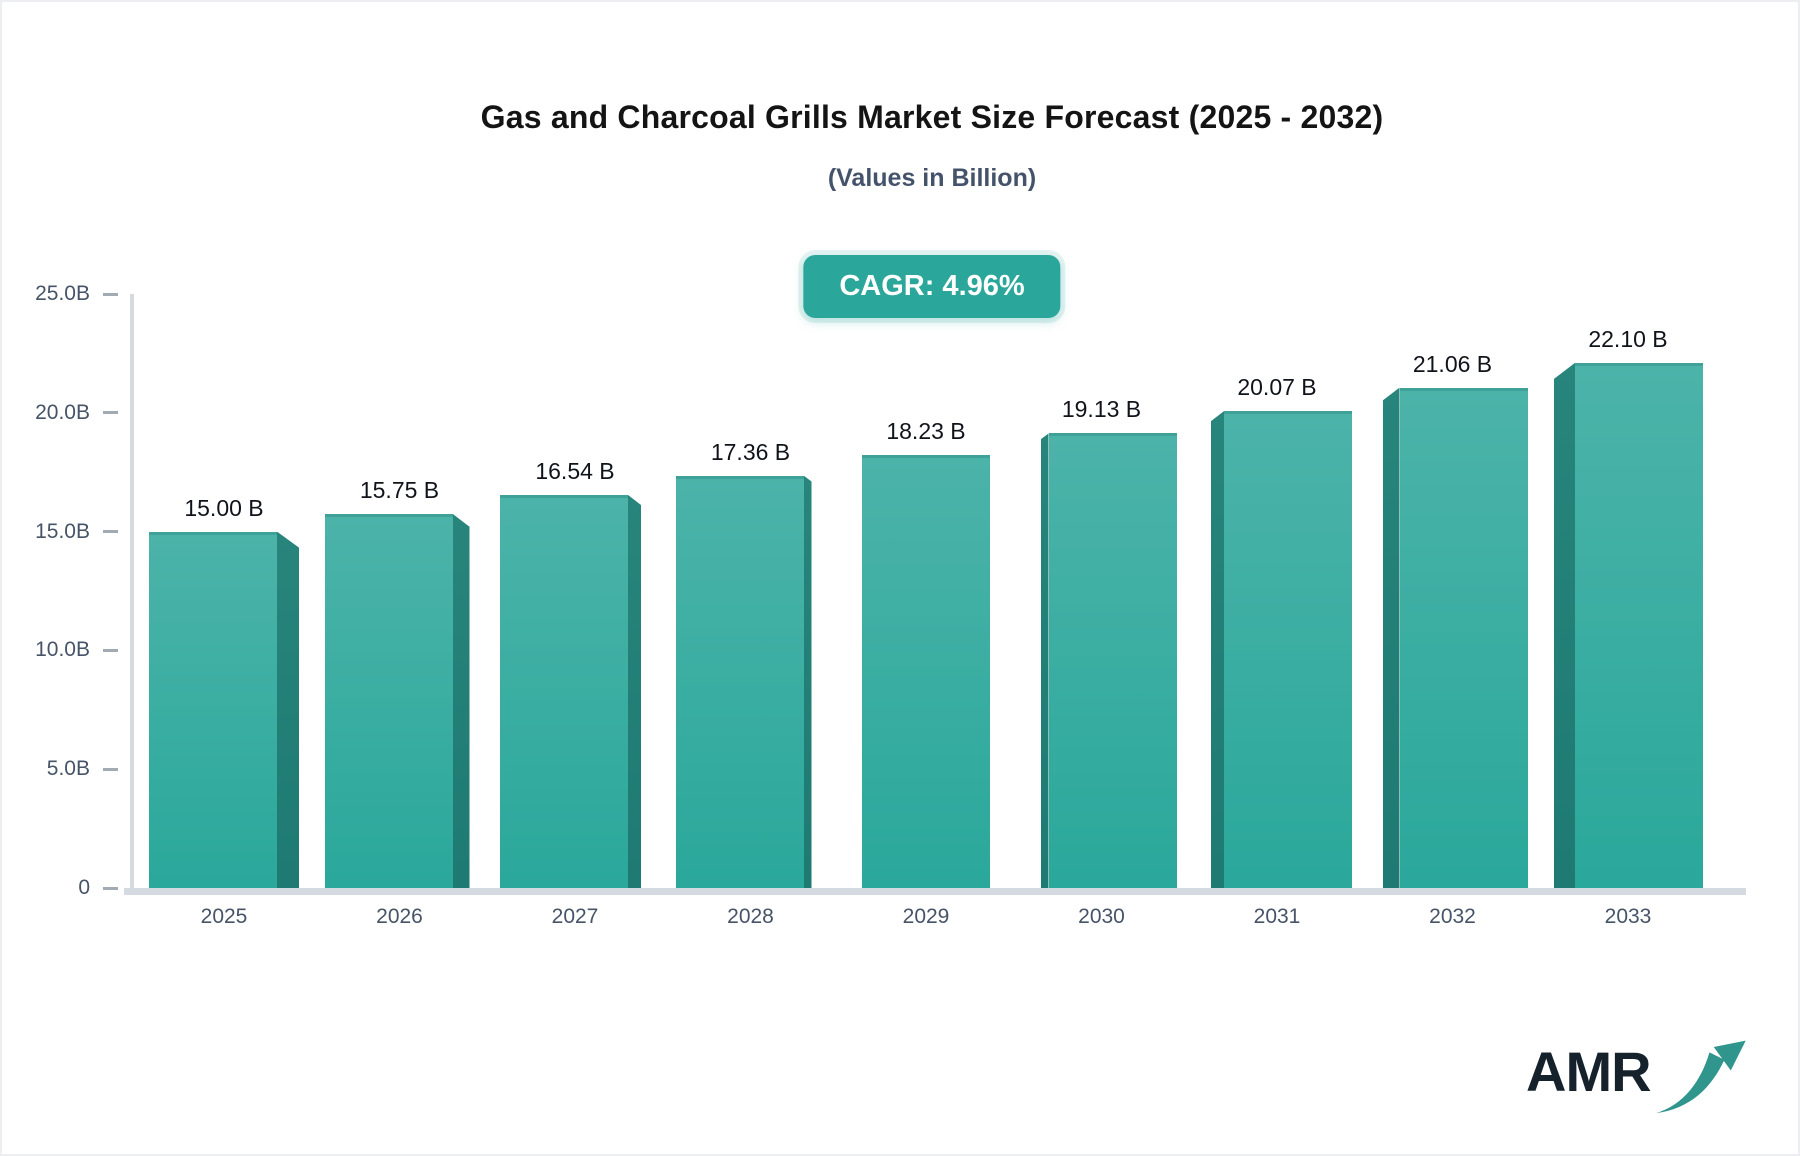  Describe the element at coordinates (1277, 387) in the screenshot. I see `bar-value-label-2031: 20.07 B` at that location.